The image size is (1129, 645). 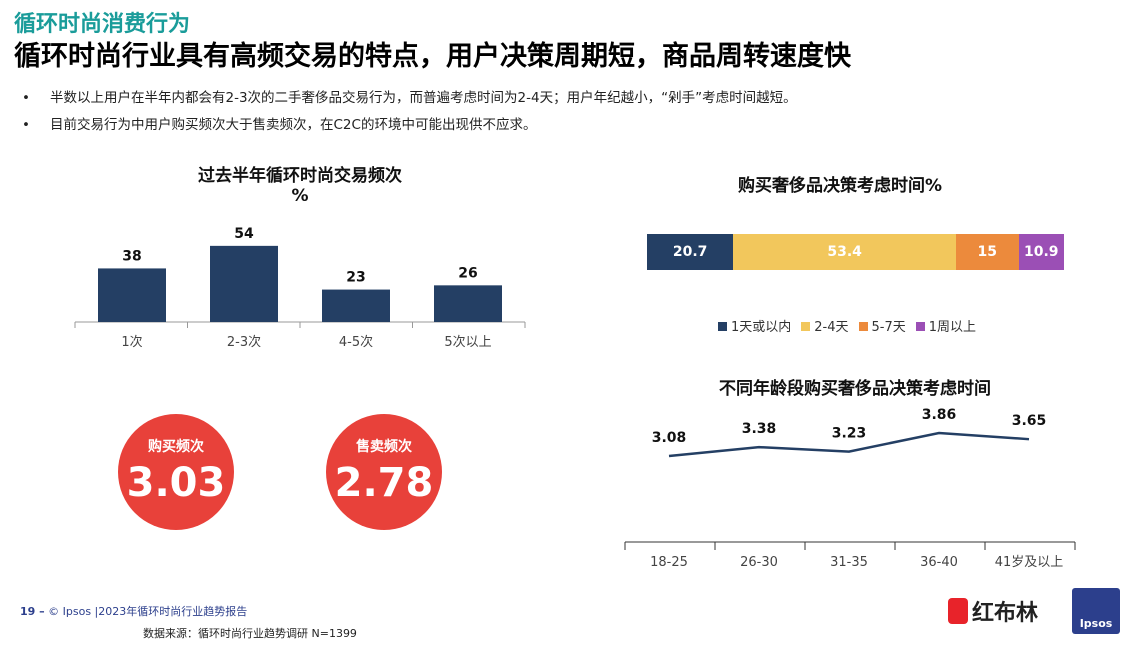 I want to click on kpi-value: 3.03, so click(x=176, y=483).